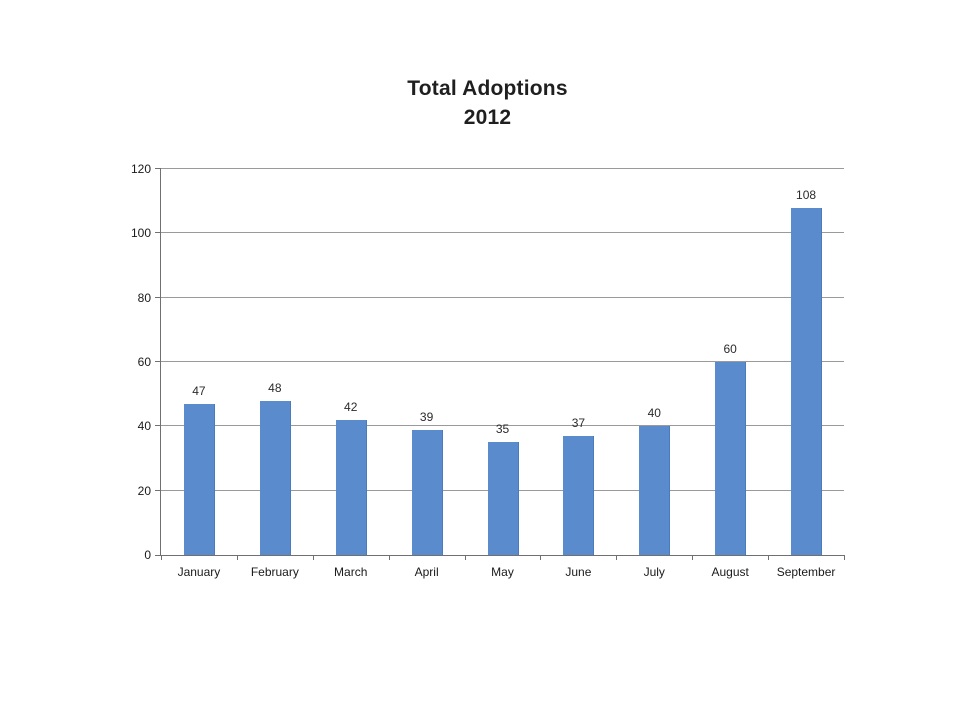  Describe the element at coordinates (502, 572) in the screenshot. I see `x-axis-category-label: May` at that location.